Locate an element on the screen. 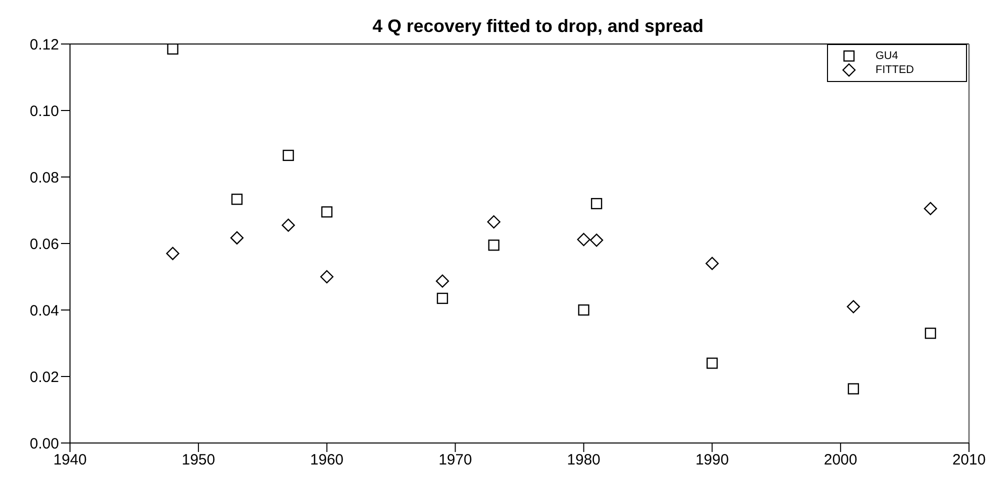 Image resolution: width=996 pixels, height=494 pixels. x-tick-label: 2000 is located at coordinates (841, 460).